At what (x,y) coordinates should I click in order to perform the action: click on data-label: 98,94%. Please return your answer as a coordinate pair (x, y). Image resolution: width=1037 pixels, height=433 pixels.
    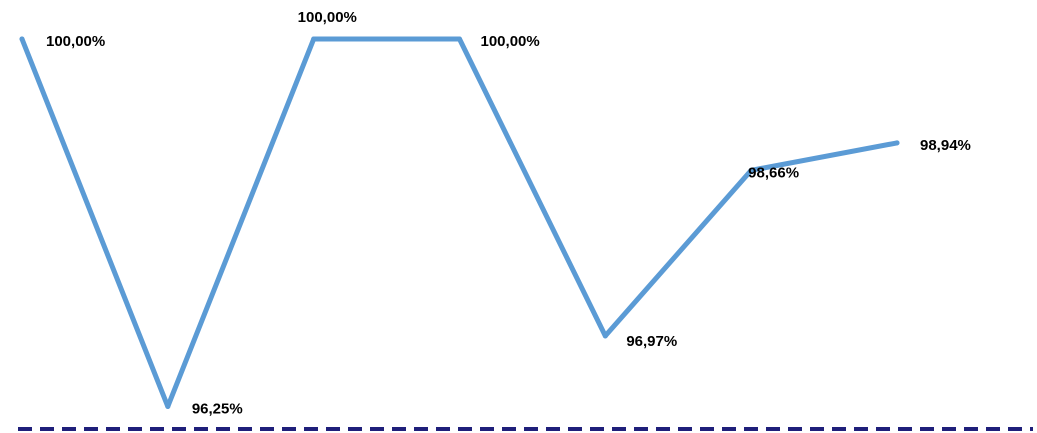
    Looking at the image, I should click on (945, 145).